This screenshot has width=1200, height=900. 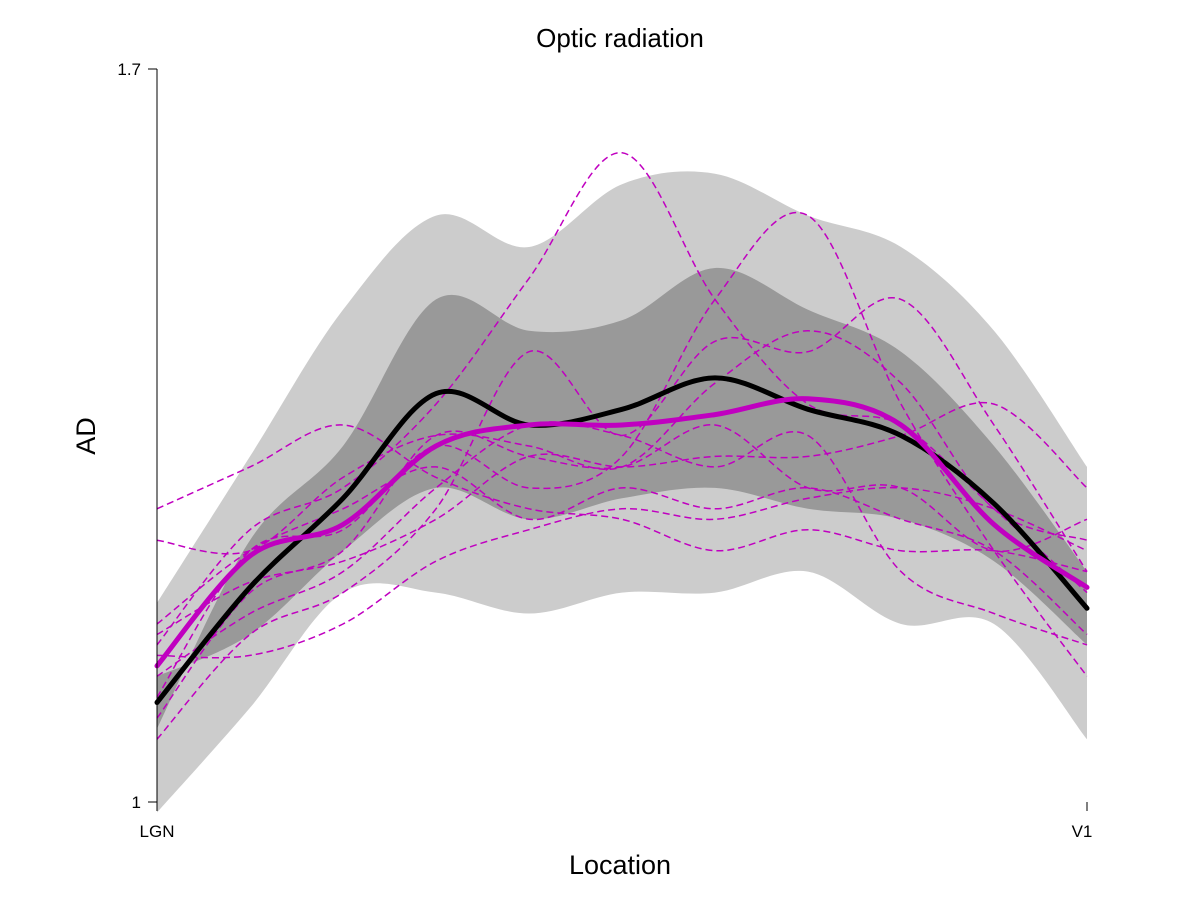 What do you see at coordinates (129, 69) in the screenshot?
I see `y-tick-label-top: 1.7` at bounding box center [129, 69].